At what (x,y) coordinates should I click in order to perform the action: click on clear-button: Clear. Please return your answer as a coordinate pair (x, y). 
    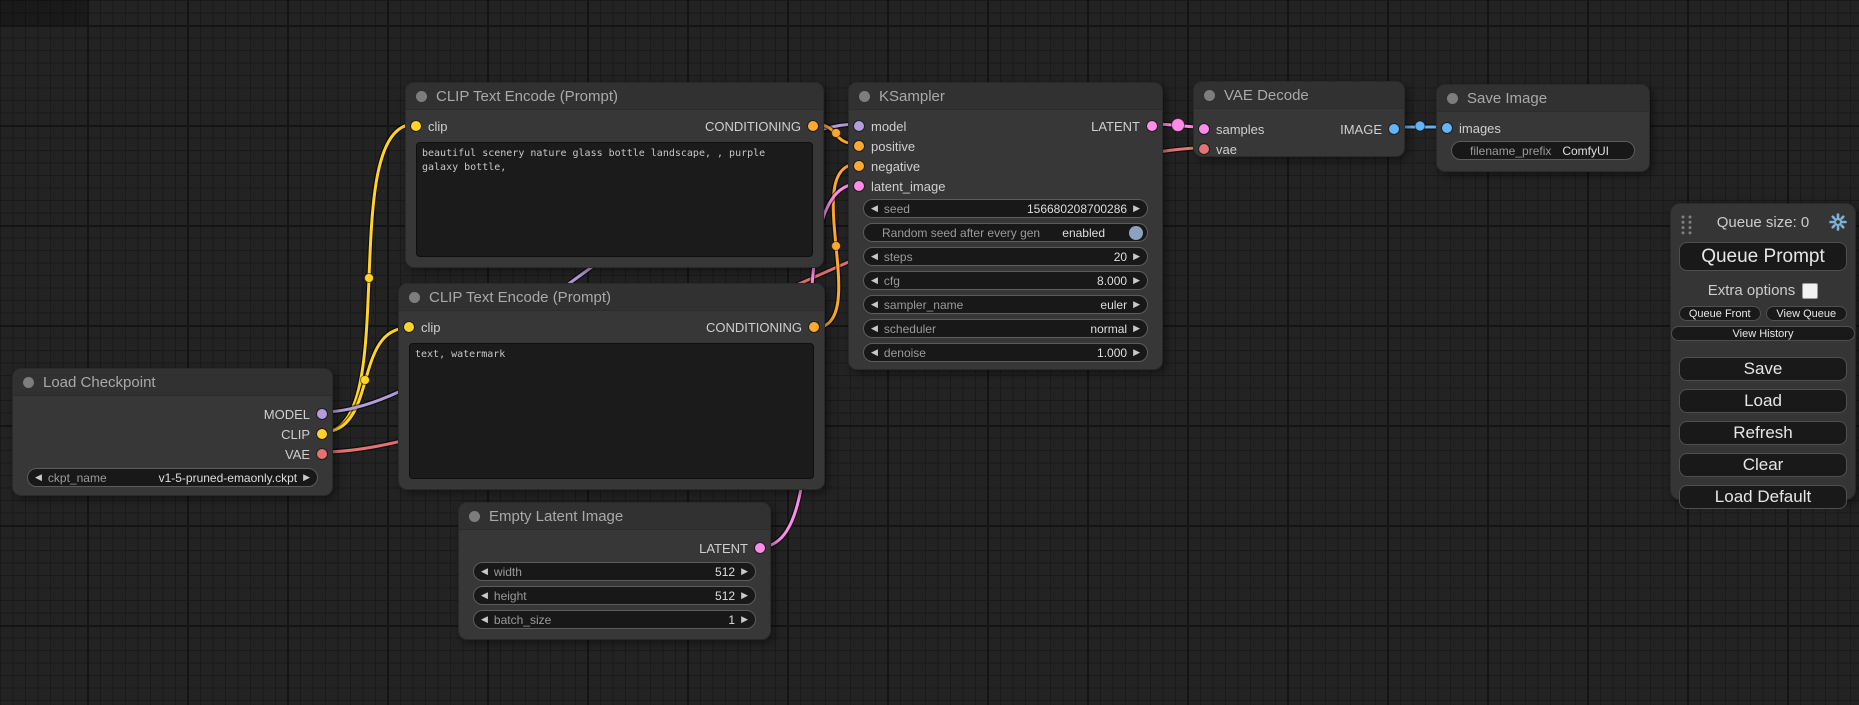
    Looking at the image, I should click on (1763, 465).